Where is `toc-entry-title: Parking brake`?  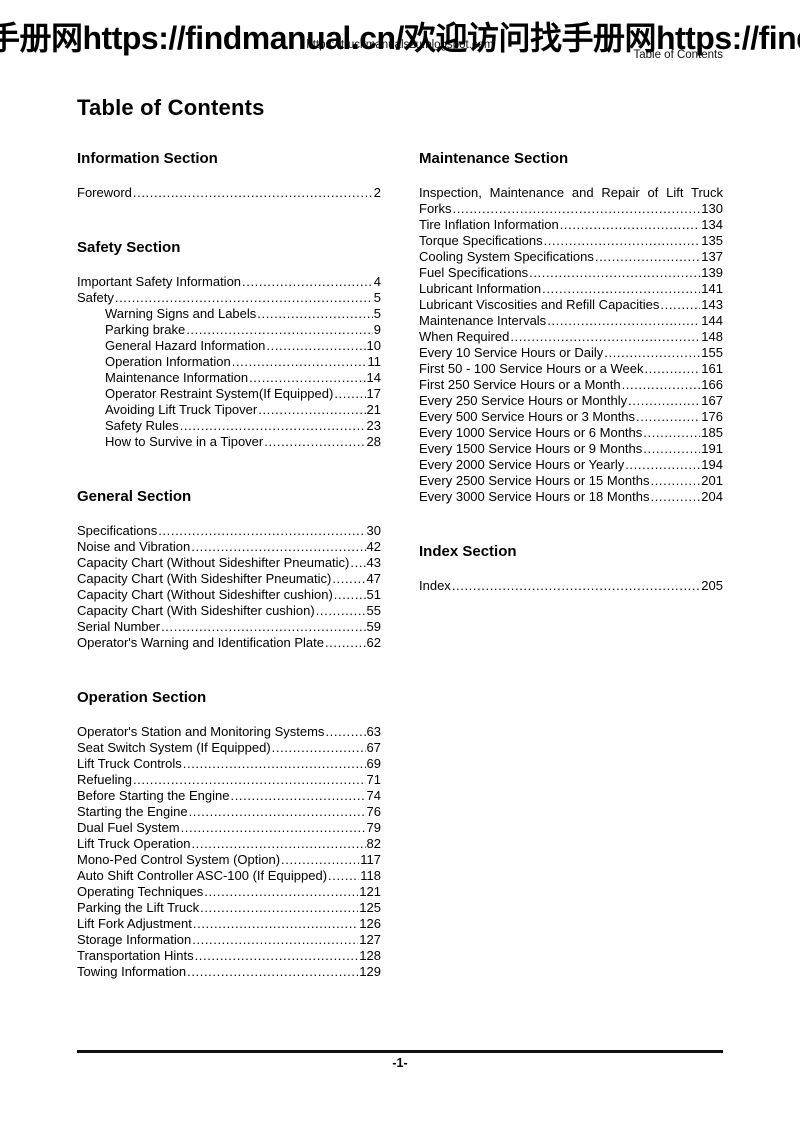 toc-entry-title: Parking brake is located at coordinates (145, 330).